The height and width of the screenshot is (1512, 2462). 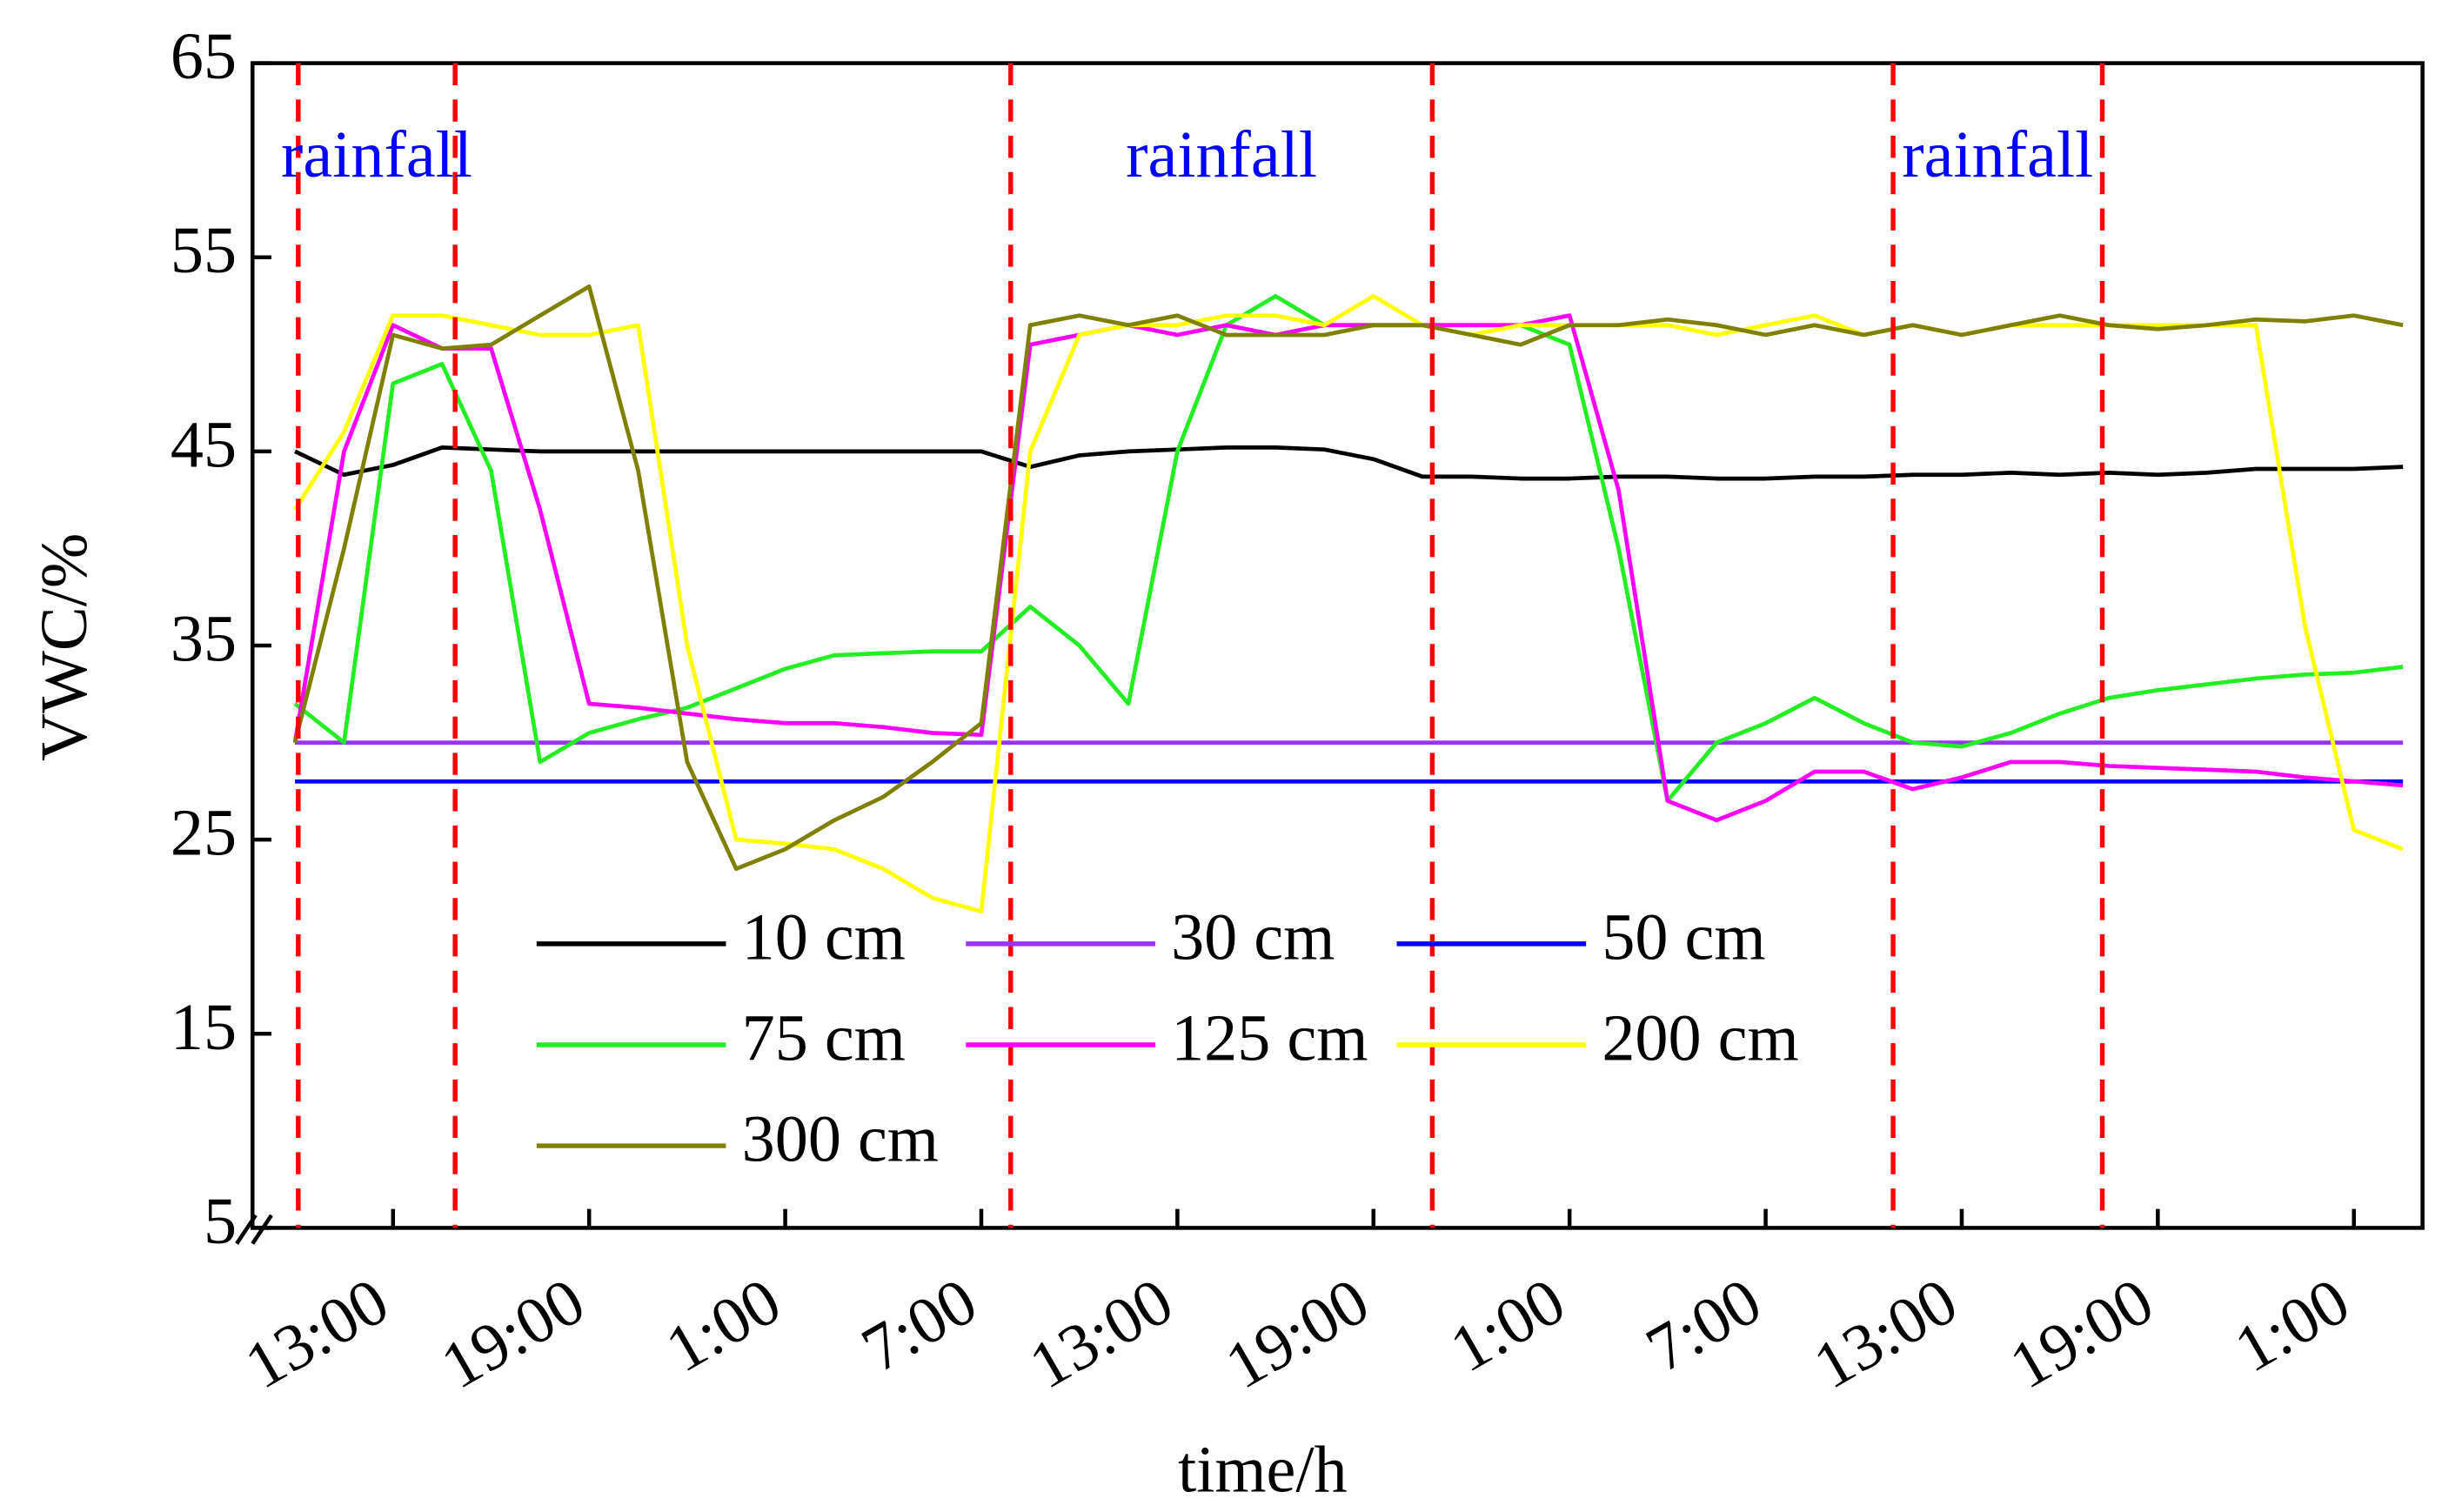 What do you see at coordinates (204, 638) in the screenshot?
I see `y-tick-label: 35` at bounding box center [204, 638].